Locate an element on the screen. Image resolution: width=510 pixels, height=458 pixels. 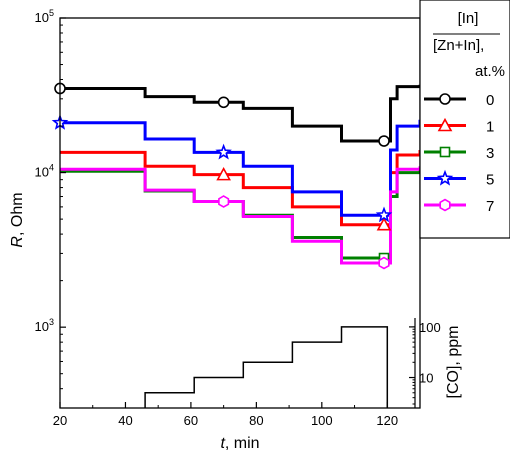
x-tick-label-40: 40 is located at coordinates (125, 420).